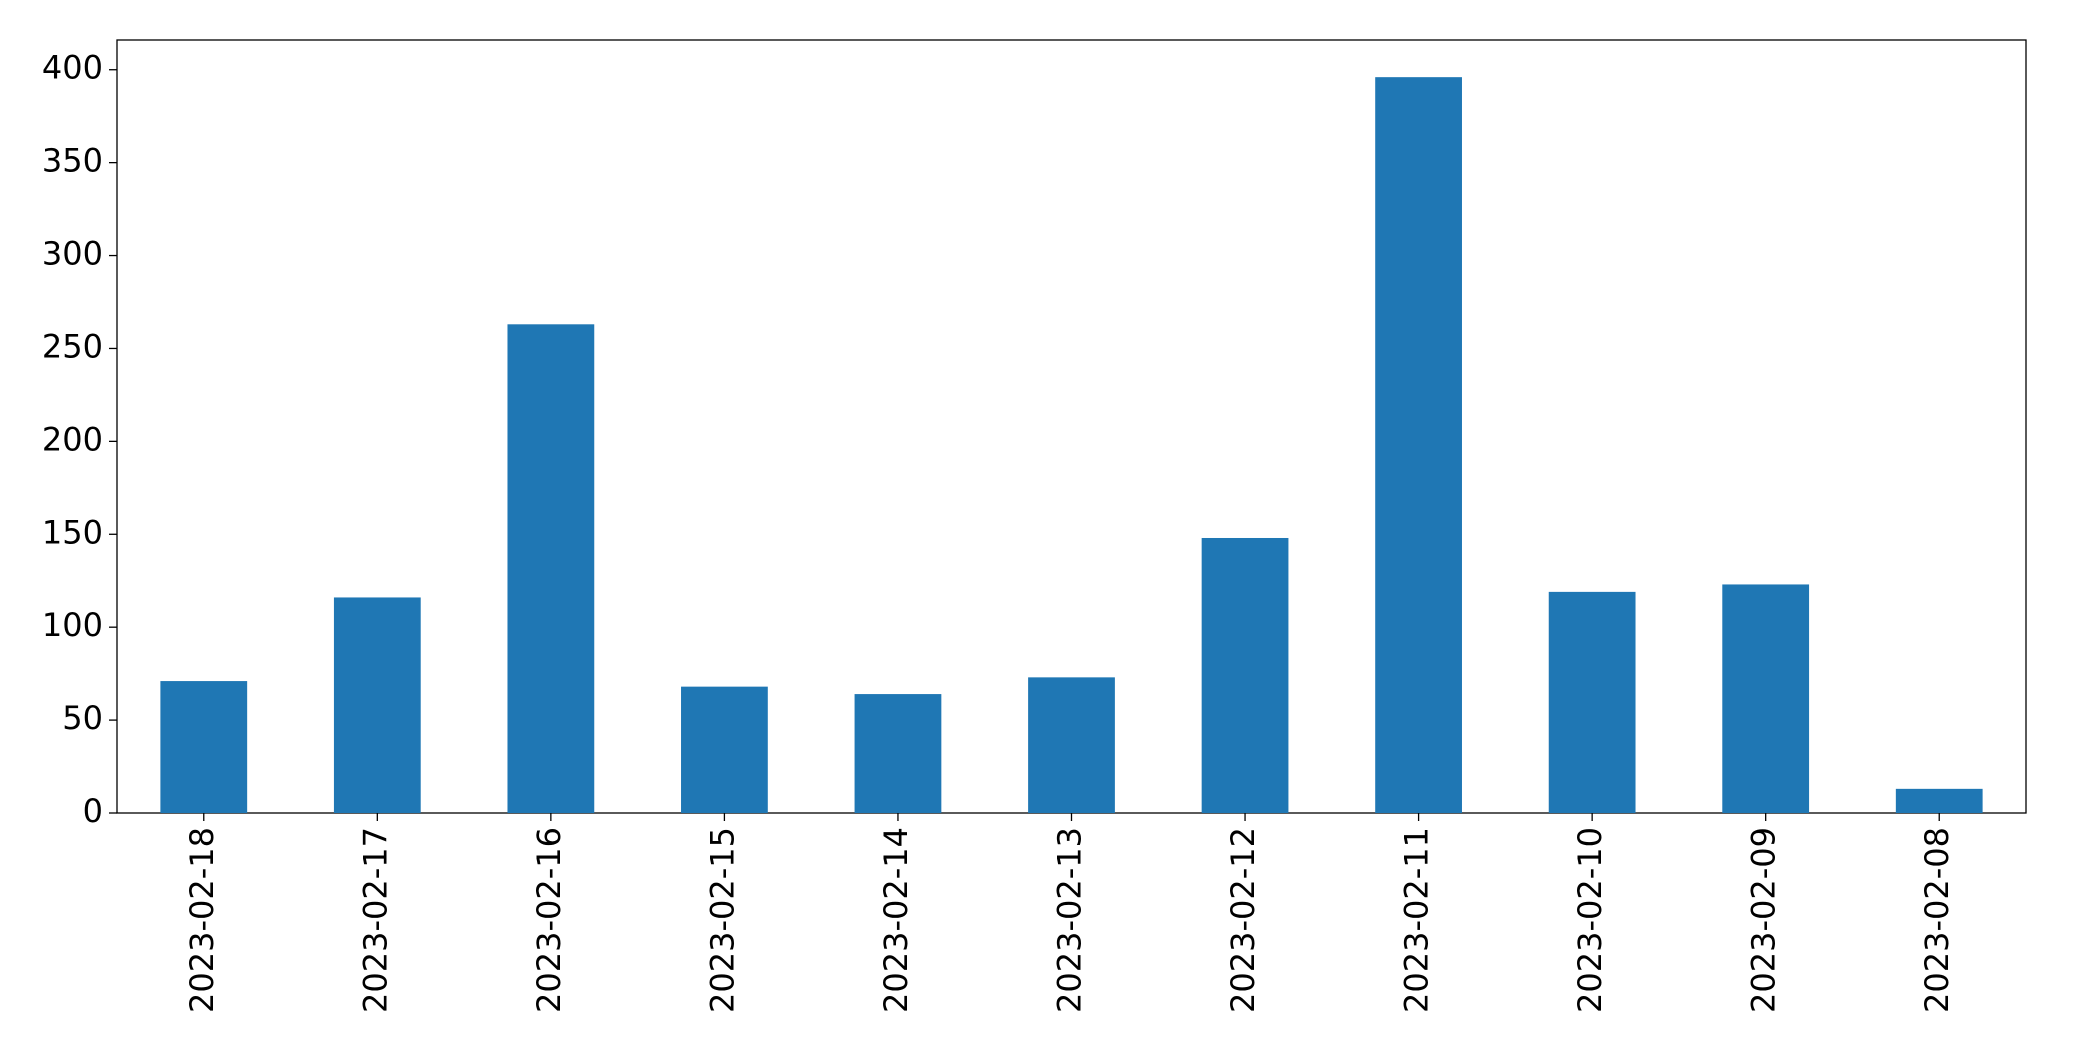  I want to click on y-tick-label: 300, so click(72, 254).